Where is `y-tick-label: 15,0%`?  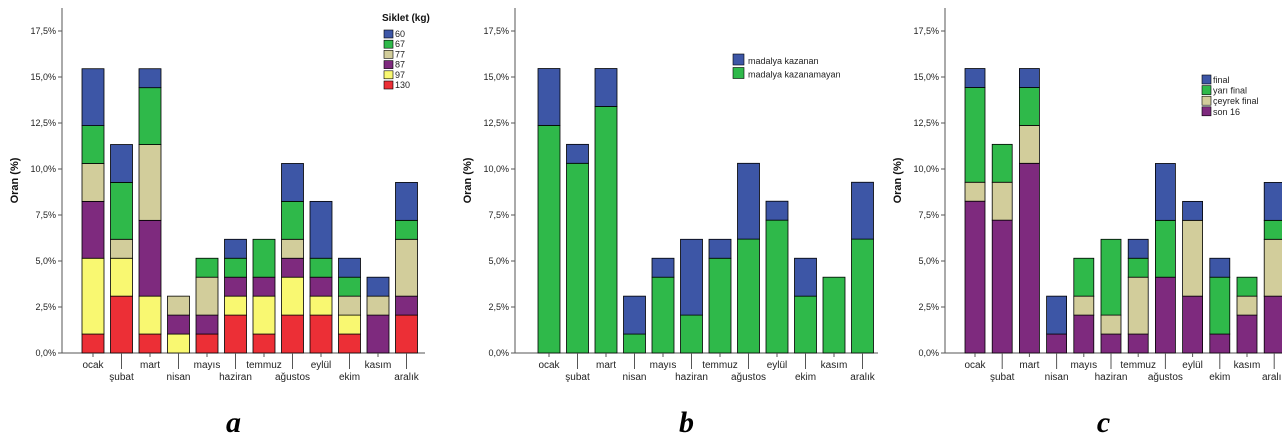
y-tick-label: 15,0% is located at coordinates (43, 77).